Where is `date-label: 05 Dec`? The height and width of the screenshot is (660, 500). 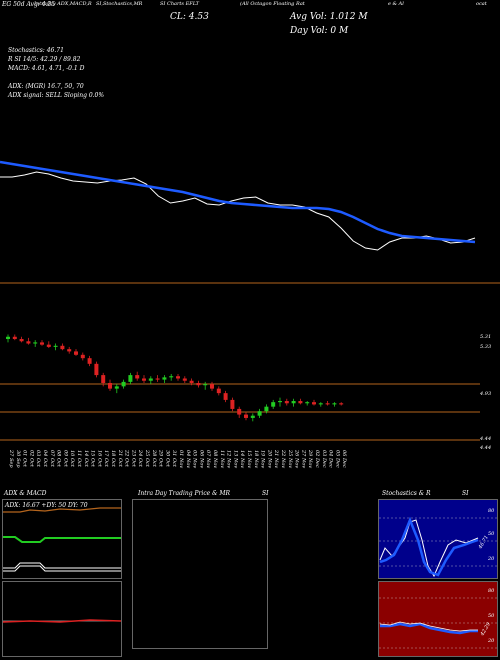 date-label: 05 Dec is located at coordinates (337, 459).